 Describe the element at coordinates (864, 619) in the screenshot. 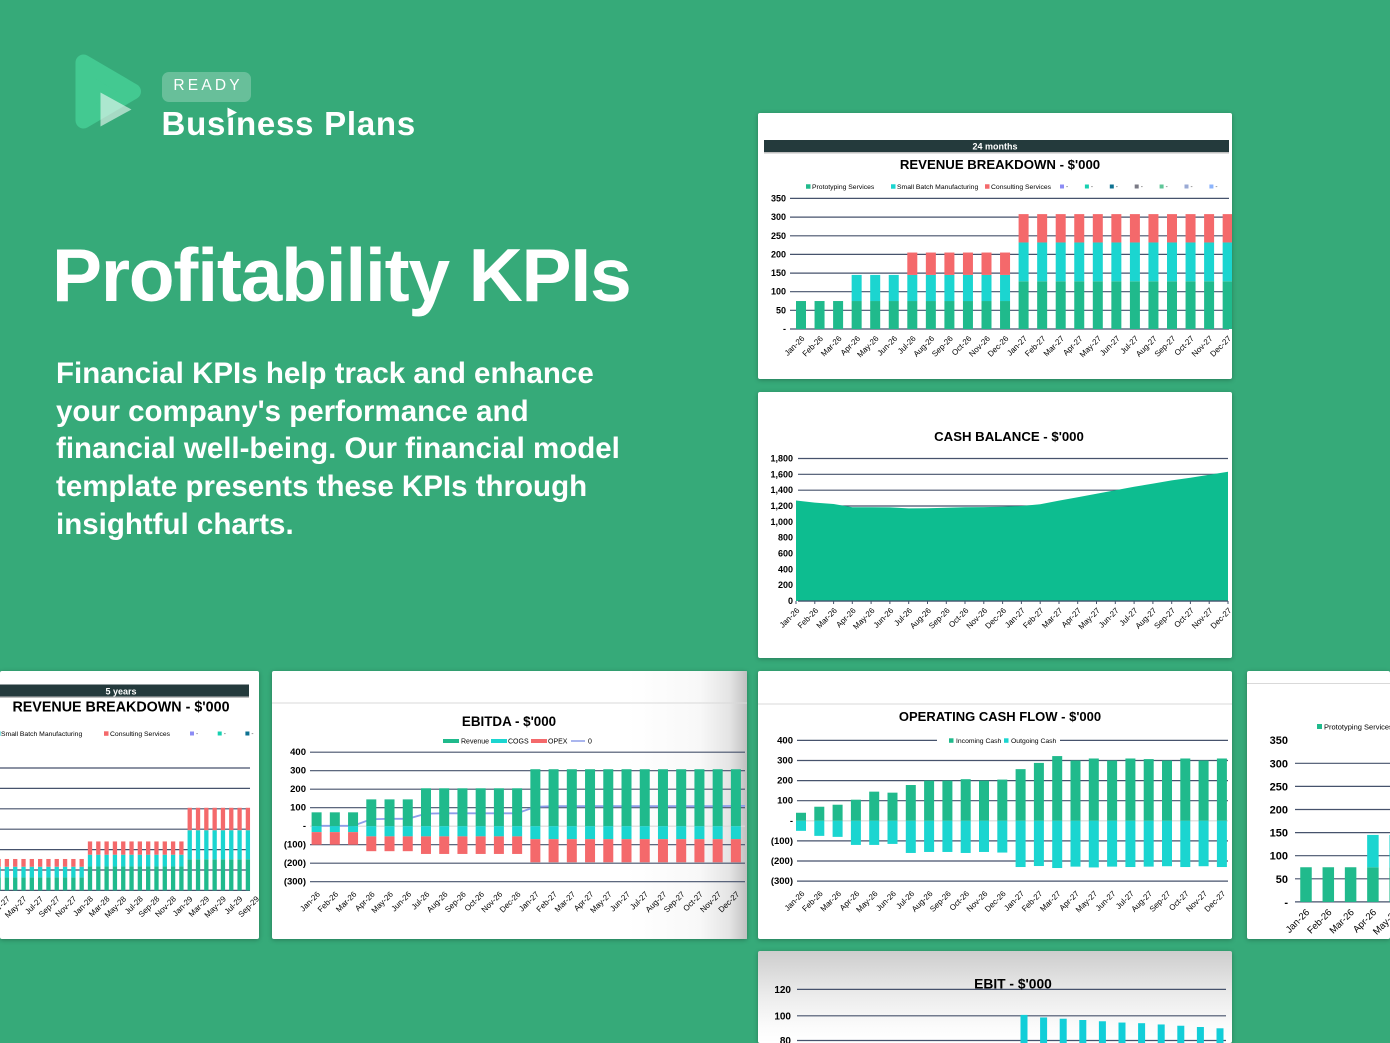

I see `svg-text: May-26` at that location.